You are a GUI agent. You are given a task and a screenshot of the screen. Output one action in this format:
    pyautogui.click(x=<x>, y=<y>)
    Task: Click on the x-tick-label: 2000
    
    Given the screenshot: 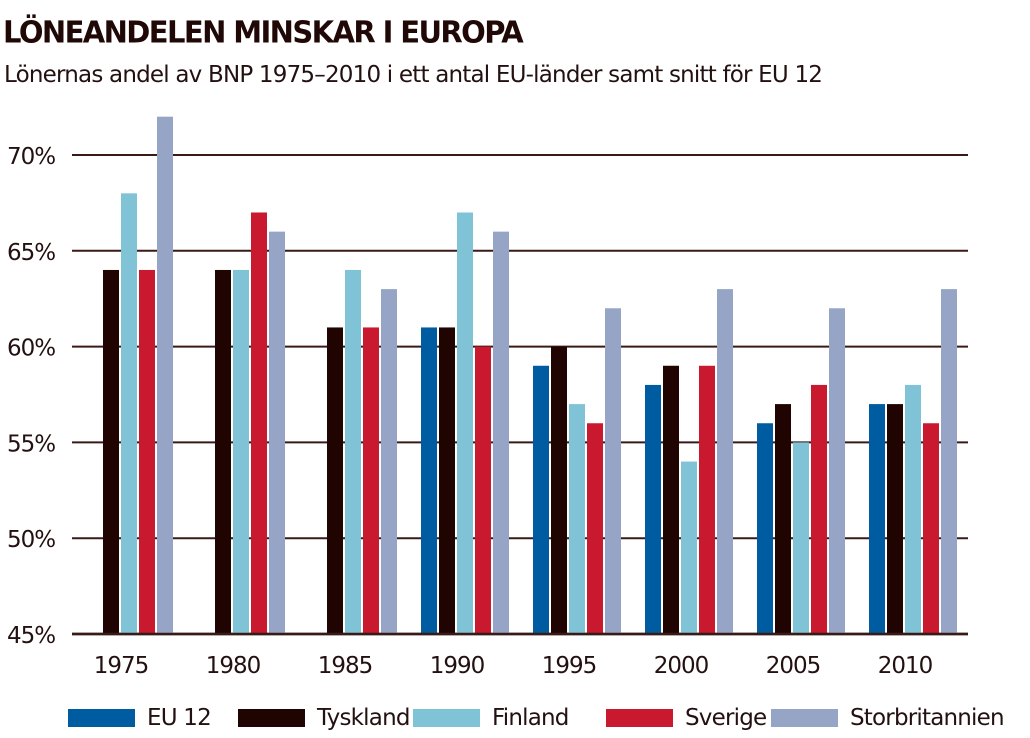 What is the action you would take?
    pyautogui.click(x=681, y=666)
    